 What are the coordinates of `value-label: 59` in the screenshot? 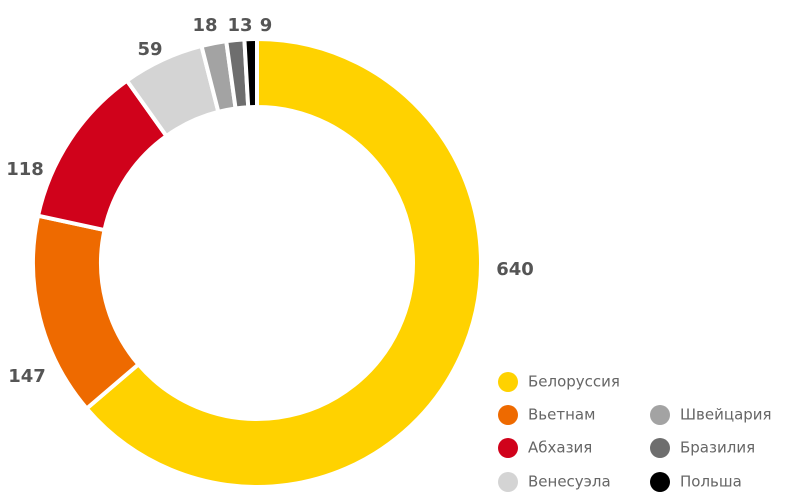 It's located at (149, 49).